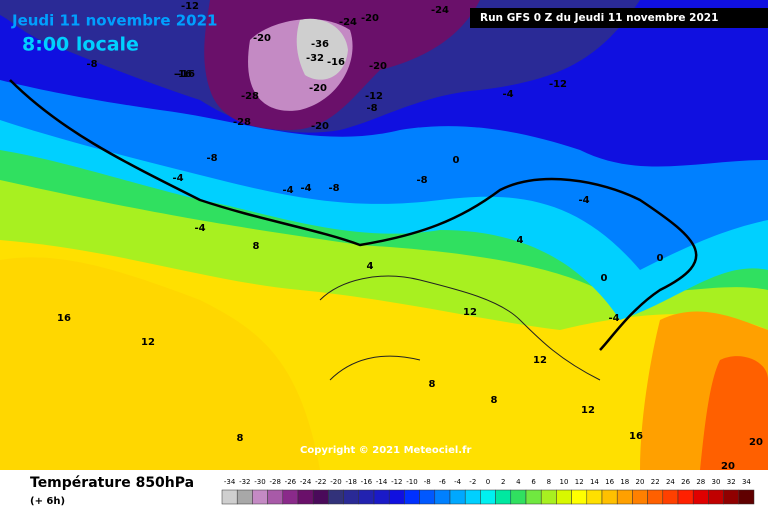  Describe the element at coordinates (427, 482) in the screenshot. I see `scale-label: -8` at that location.